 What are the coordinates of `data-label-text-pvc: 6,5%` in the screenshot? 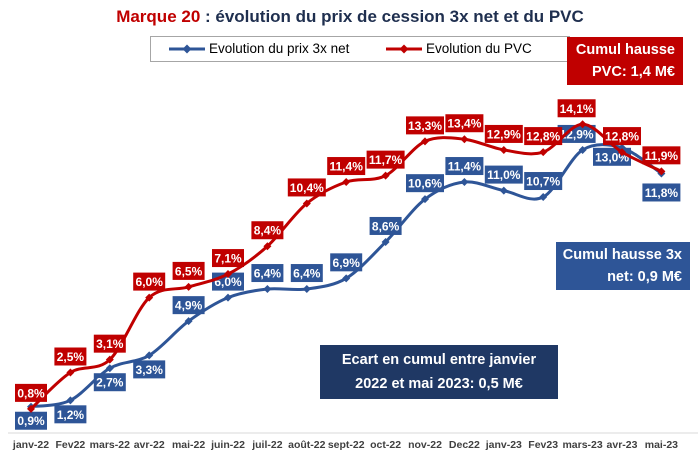 It's located at (189, 271).